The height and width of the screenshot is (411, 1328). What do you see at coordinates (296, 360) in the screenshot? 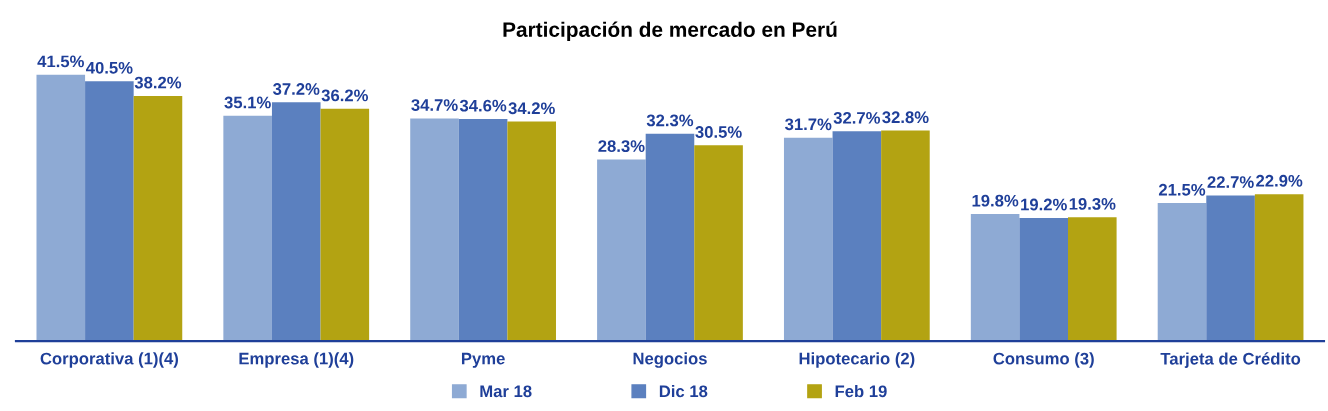
I see `x-tick-label: Empresa (1)(4)` at bounding box center [296, 360].